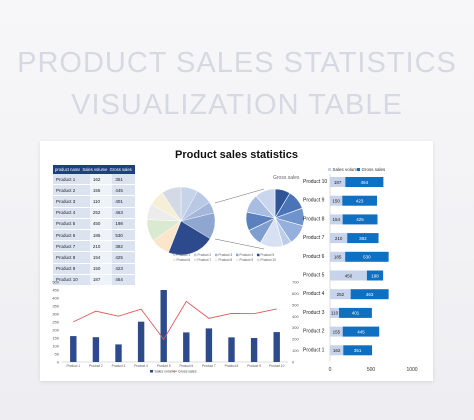 The width and height of the screenshot is (474, 420). What do you see at coordinates (314, 313) in the screenshot?
I see `category-label: Product 3` at bounding box center [314, 313].